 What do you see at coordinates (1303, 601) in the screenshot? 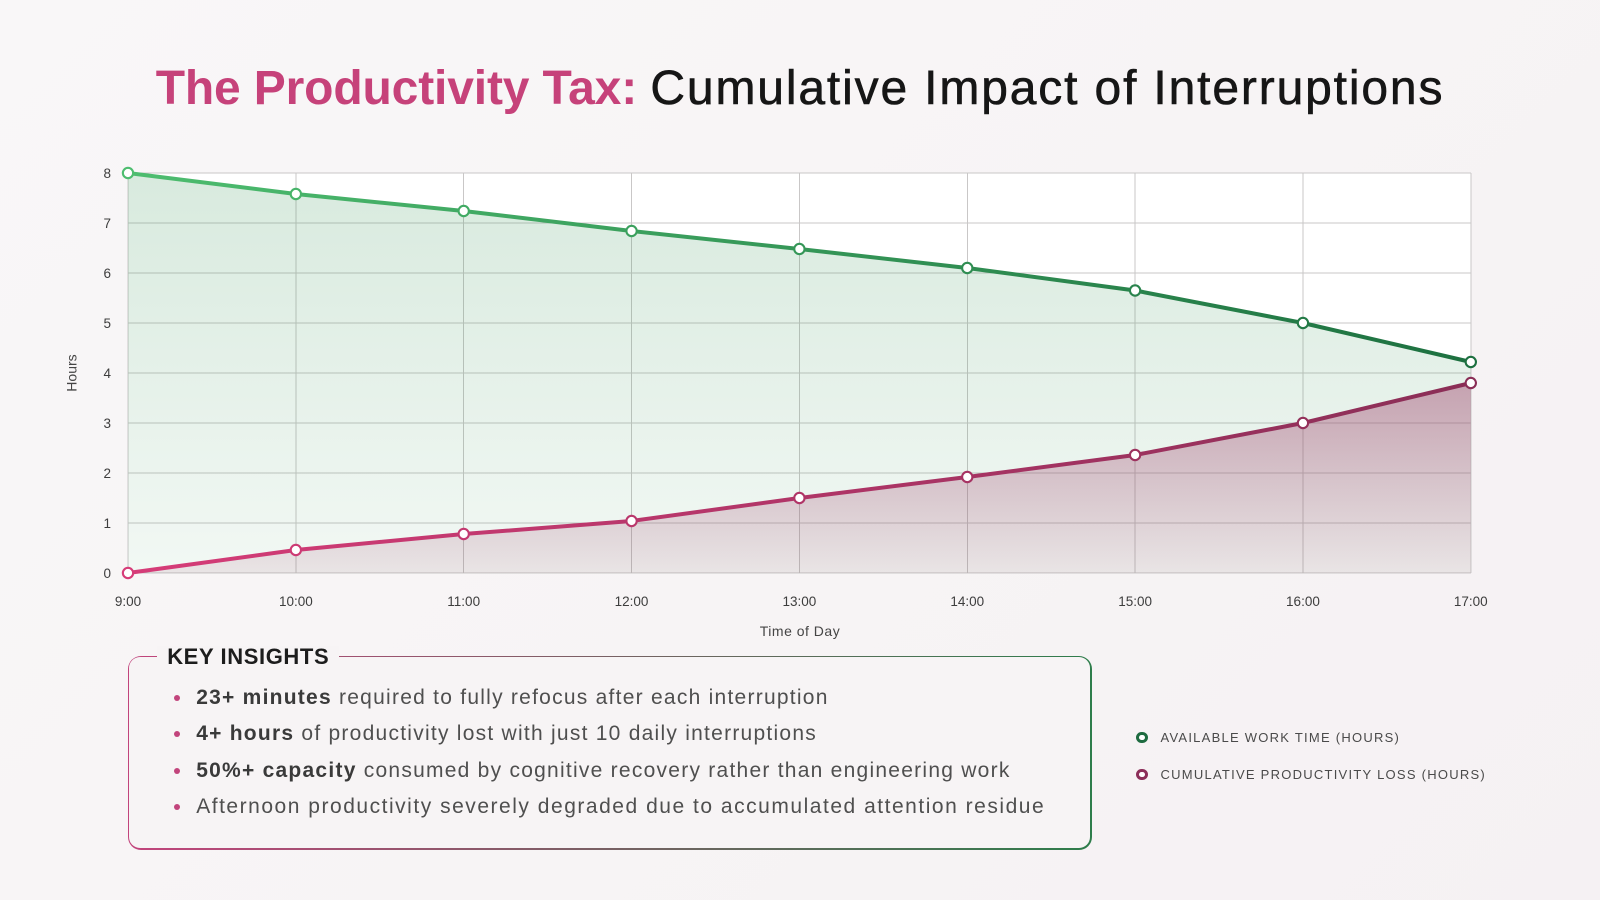
I see `svg-text: 16:00` at bounding box center [1303, 601].